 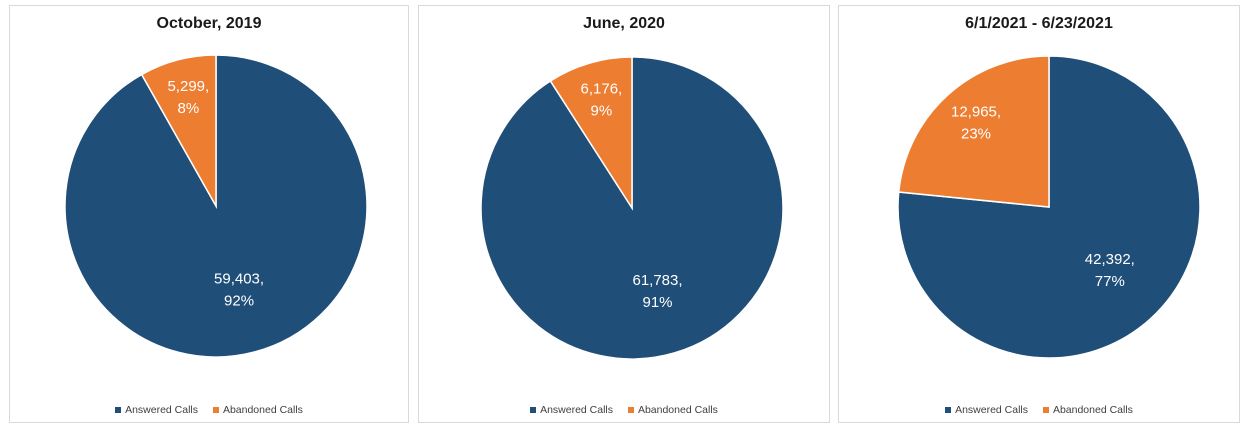 What do you see at coordinates (1110, 259) in the screenshot?
I see `data-label-line: 42,392,` at bounding box center [1110, 259].